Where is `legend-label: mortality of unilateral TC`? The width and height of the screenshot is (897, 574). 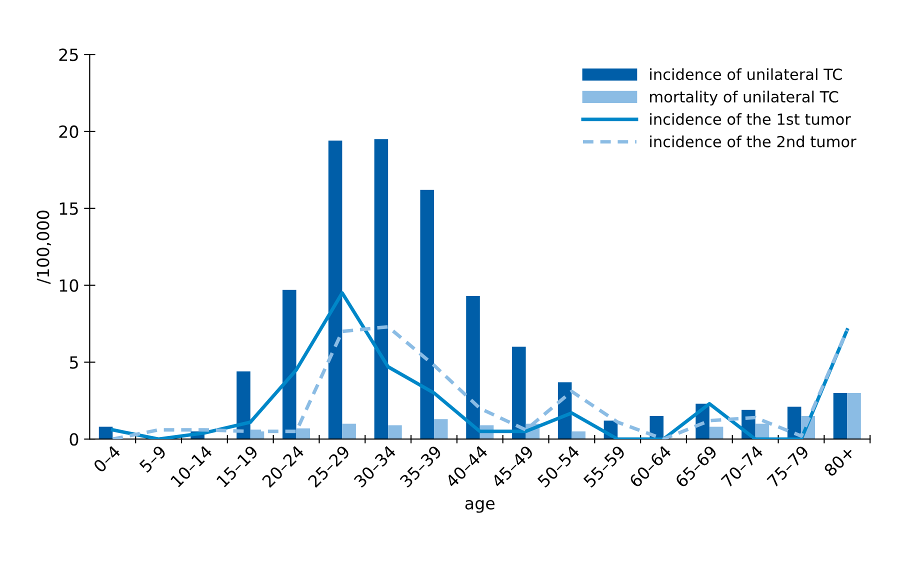
legend-label: mortality of unilateral TC is located at coordinates (744, 98).